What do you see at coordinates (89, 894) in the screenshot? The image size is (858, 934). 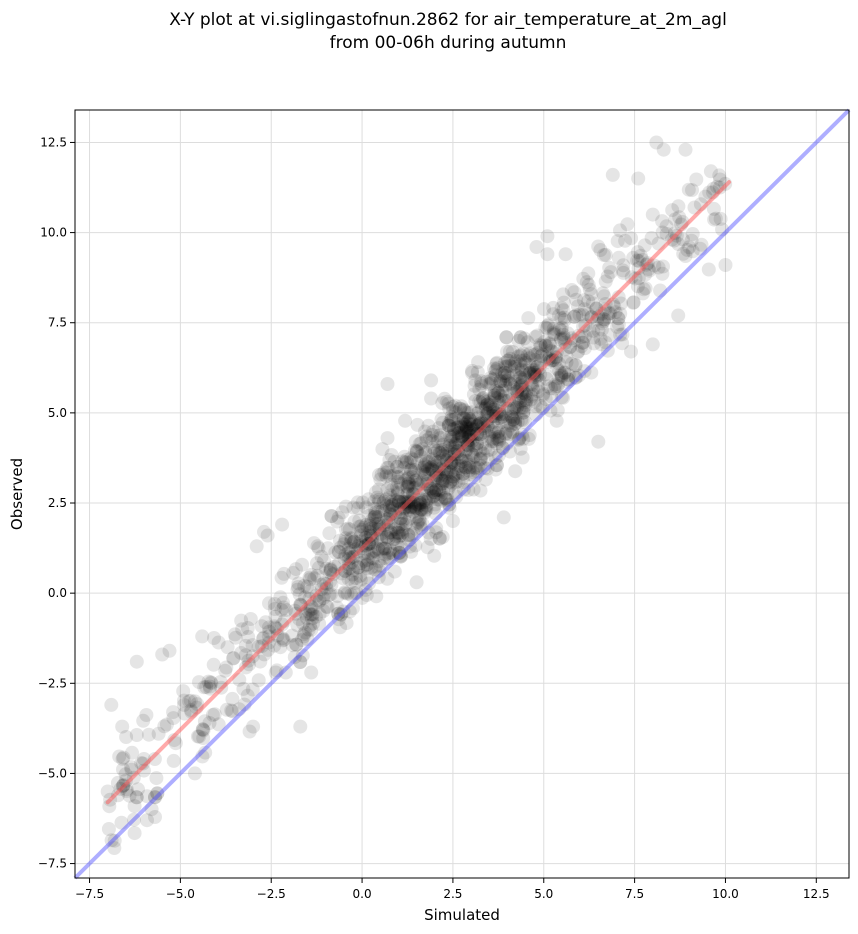 I see `x-tick-label: −7.5` at bounding box center [89, 894].